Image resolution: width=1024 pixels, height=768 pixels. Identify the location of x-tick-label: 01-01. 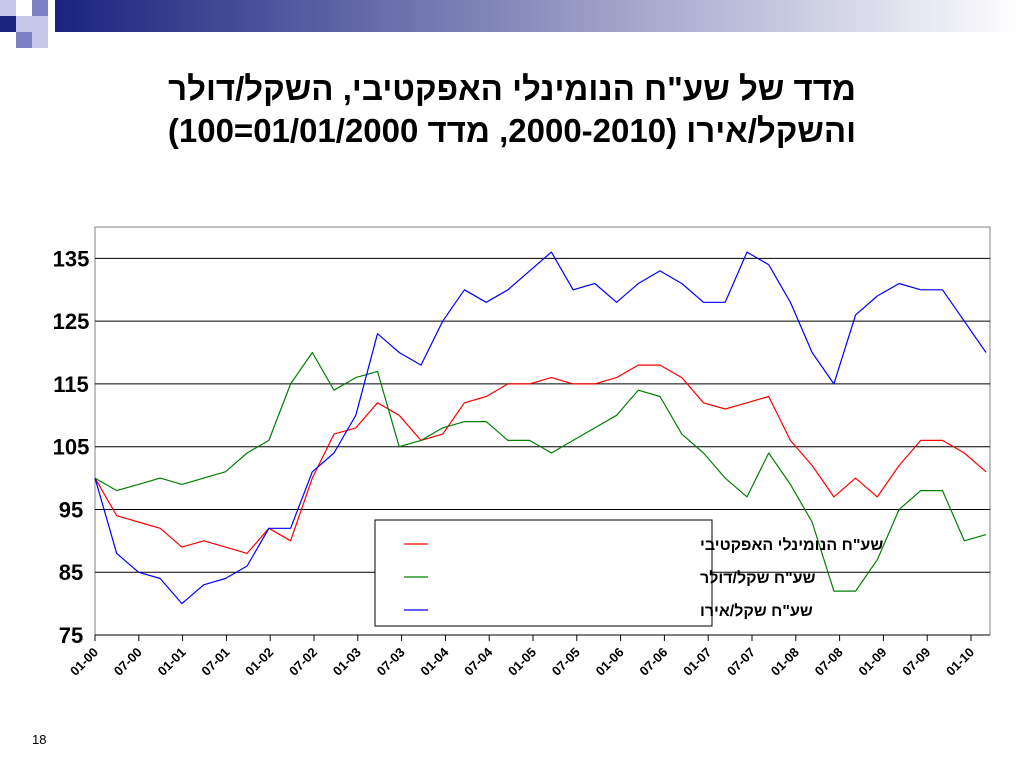
(172, 662).